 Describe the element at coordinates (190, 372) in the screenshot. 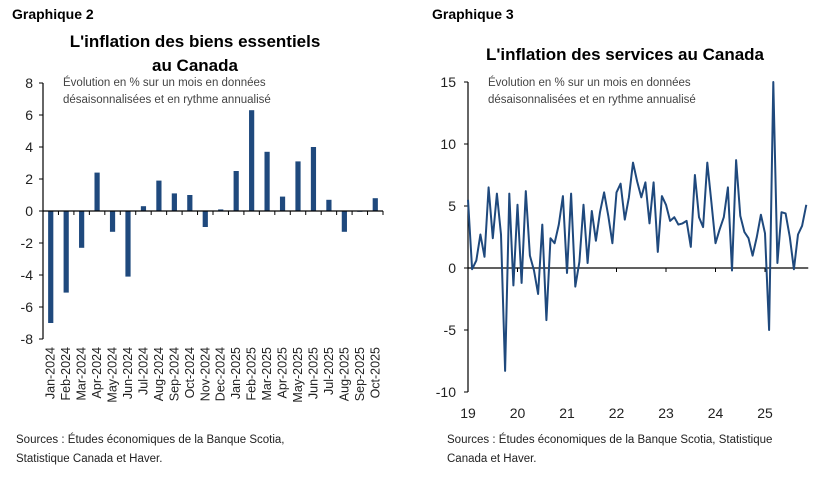

I see `chart2-x-tick-label: Oct-2024` at that location.